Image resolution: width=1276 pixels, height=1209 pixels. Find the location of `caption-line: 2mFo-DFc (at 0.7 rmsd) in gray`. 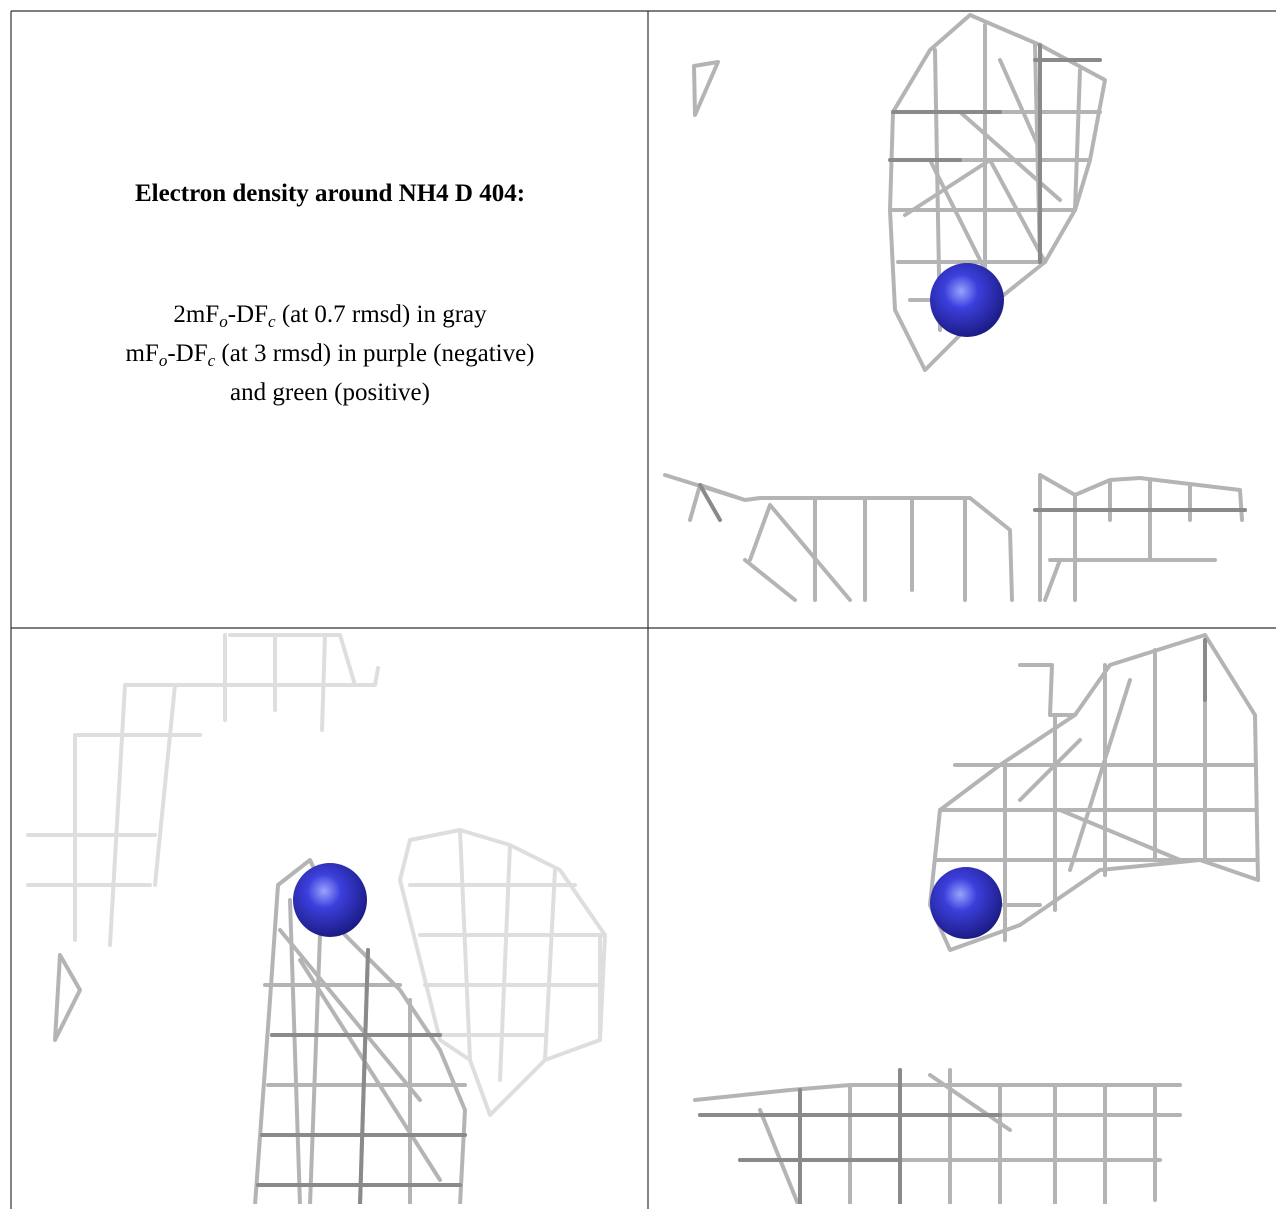

caption-line: 2mFo-DFc (at 0.7 rmsd) in gray is located at coordinates (330, 314).